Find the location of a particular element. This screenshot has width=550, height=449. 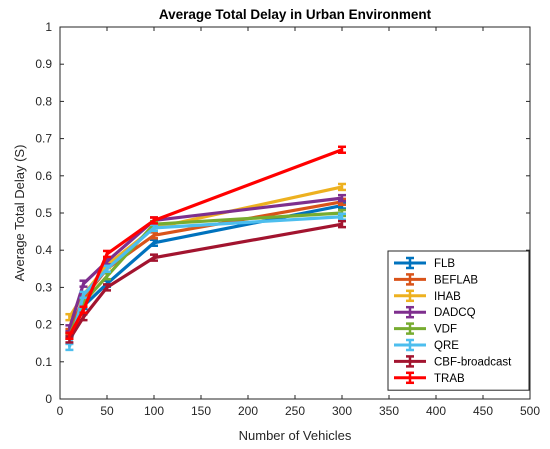

y-tick-label: 0.5 is located at coordinates (43, 213).